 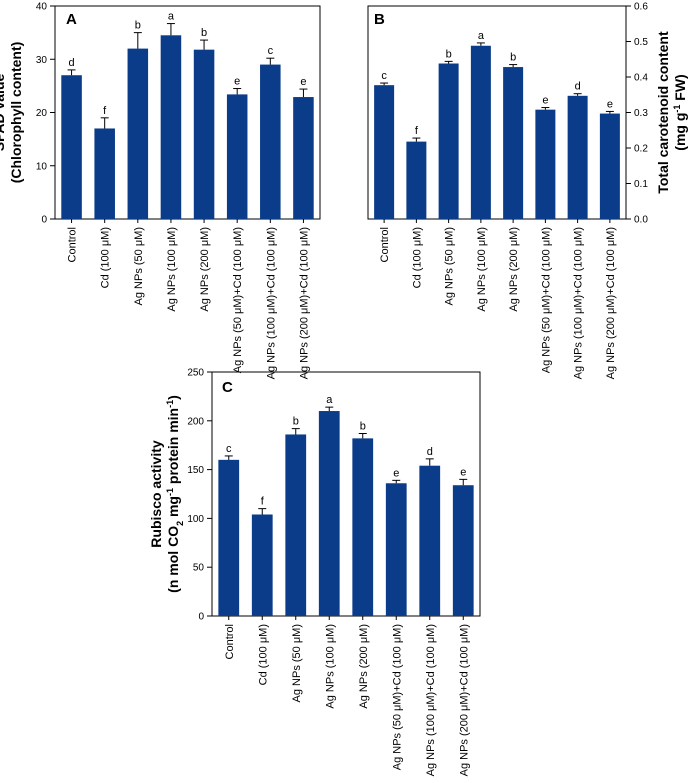 What do you see at coordinates (671, 112) in the screenshot?
I see `y-axis-title: Total carotenoid content(mg g-1 FW)` at bounding box center [671, 112].